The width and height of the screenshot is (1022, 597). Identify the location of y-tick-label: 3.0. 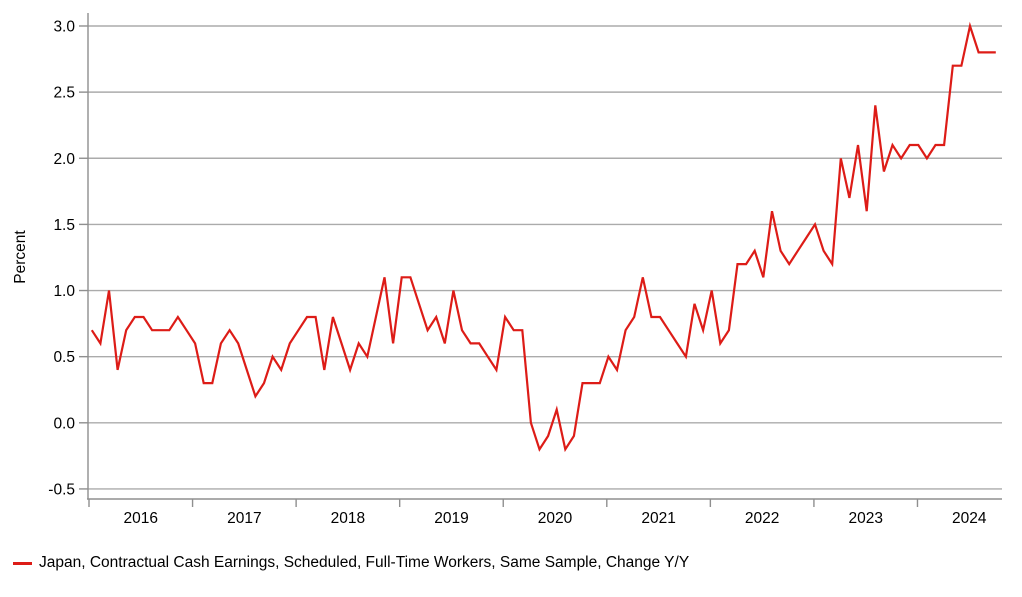
(64, 26).